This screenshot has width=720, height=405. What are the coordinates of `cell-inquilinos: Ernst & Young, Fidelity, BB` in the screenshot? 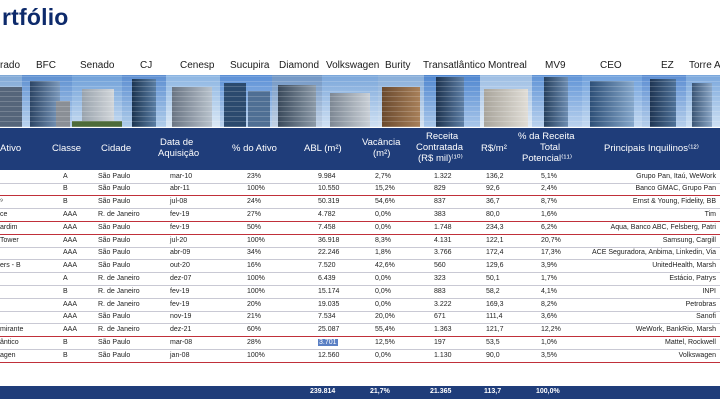 It's located at (674, 202).